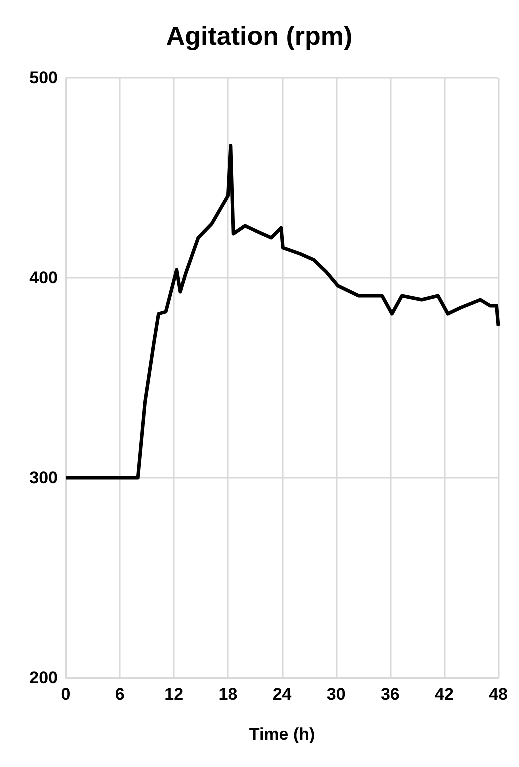 This screenshot has width=519, height=767. What do you see at coordinates (282, 734) in the screenshot?
I see `x-axis-title: Time (h)` at bounding box center [282, 734].